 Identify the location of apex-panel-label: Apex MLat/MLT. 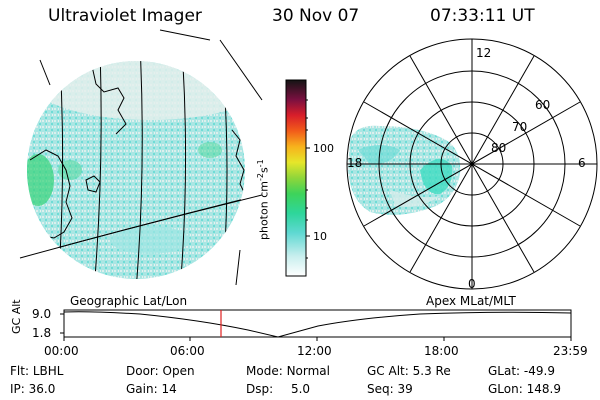
(471, 301).